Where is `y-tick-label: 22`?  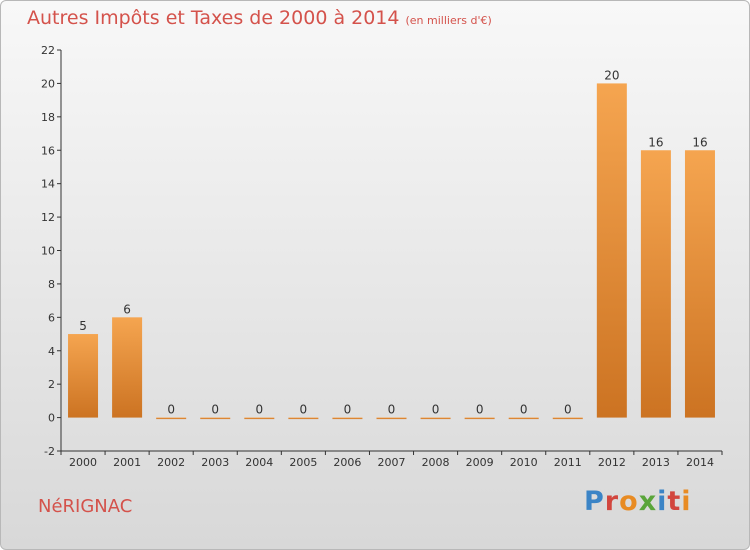
y-tick-label: 22 is located at coordinates (48, 50).